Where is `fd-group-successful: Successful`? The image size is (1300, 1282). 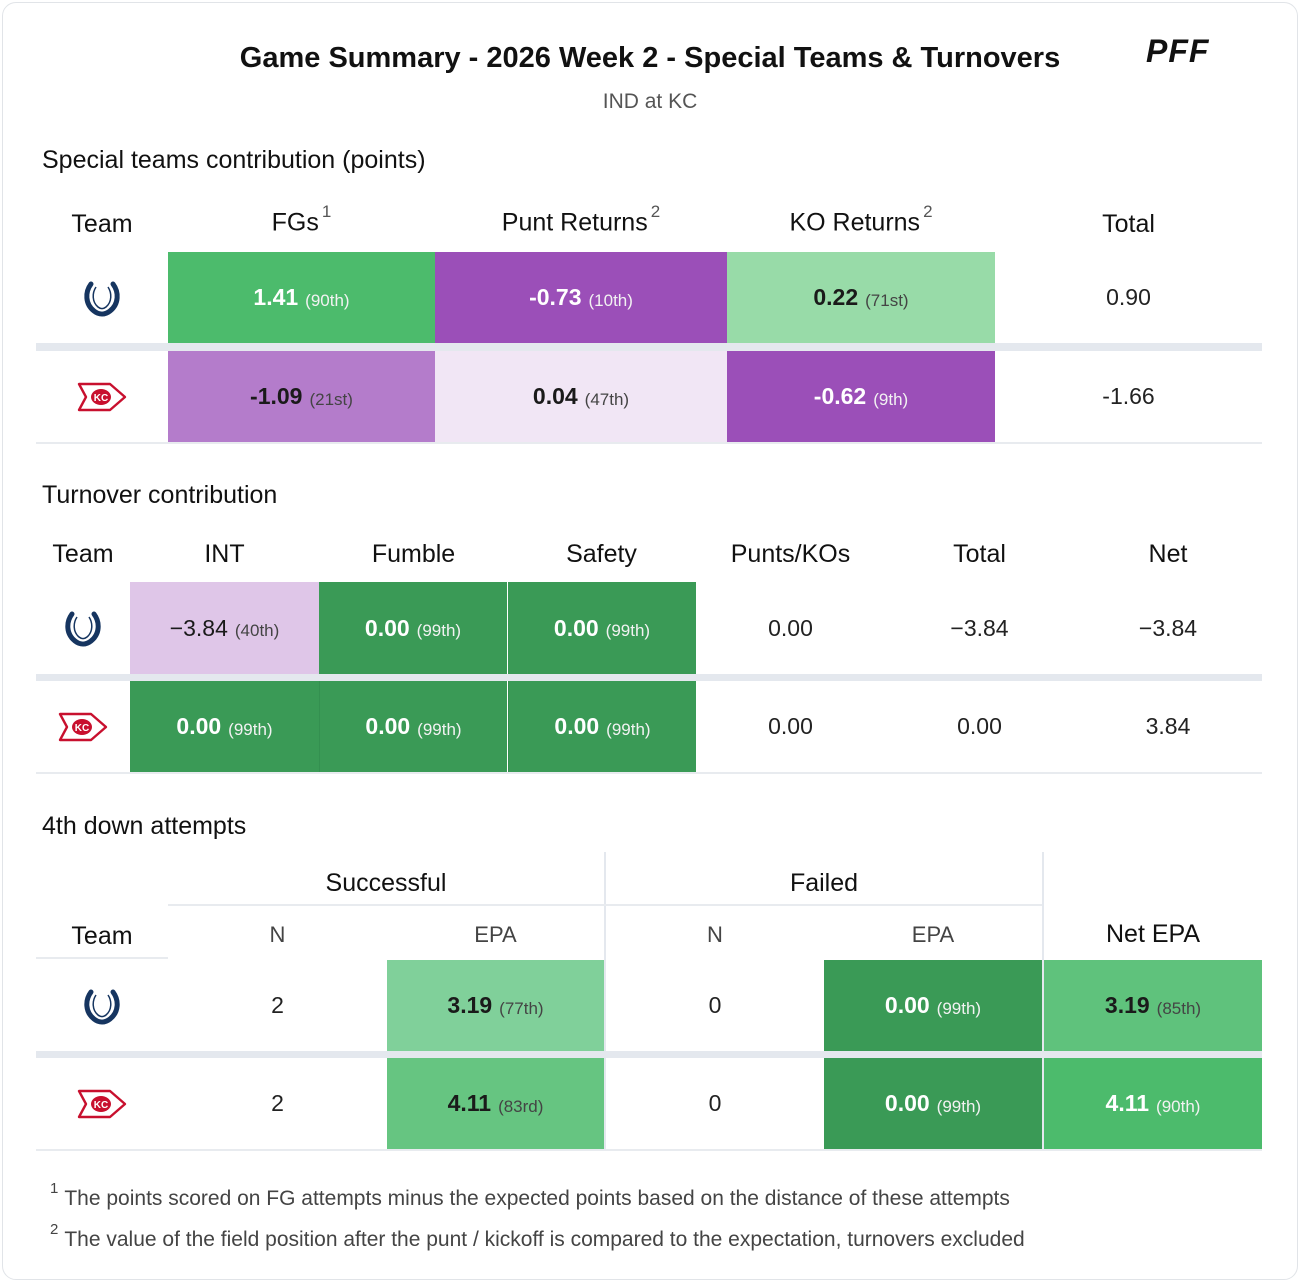
fd-group-successful: Successful is located at coordinates (386, 883).